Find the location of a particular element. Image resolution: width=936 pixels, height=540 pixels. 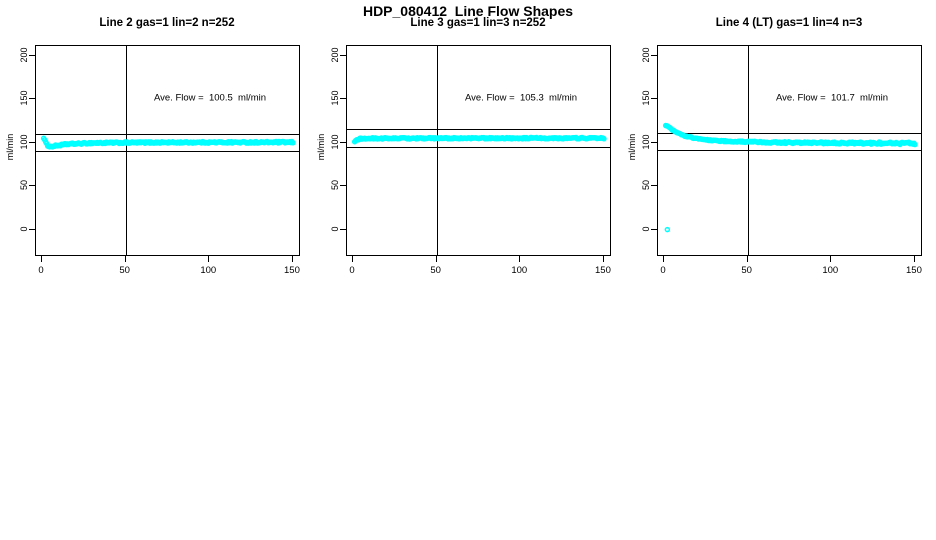

plot-area: Ave. Flow = 105.3 ml/min is located at coordinates (478, 150).